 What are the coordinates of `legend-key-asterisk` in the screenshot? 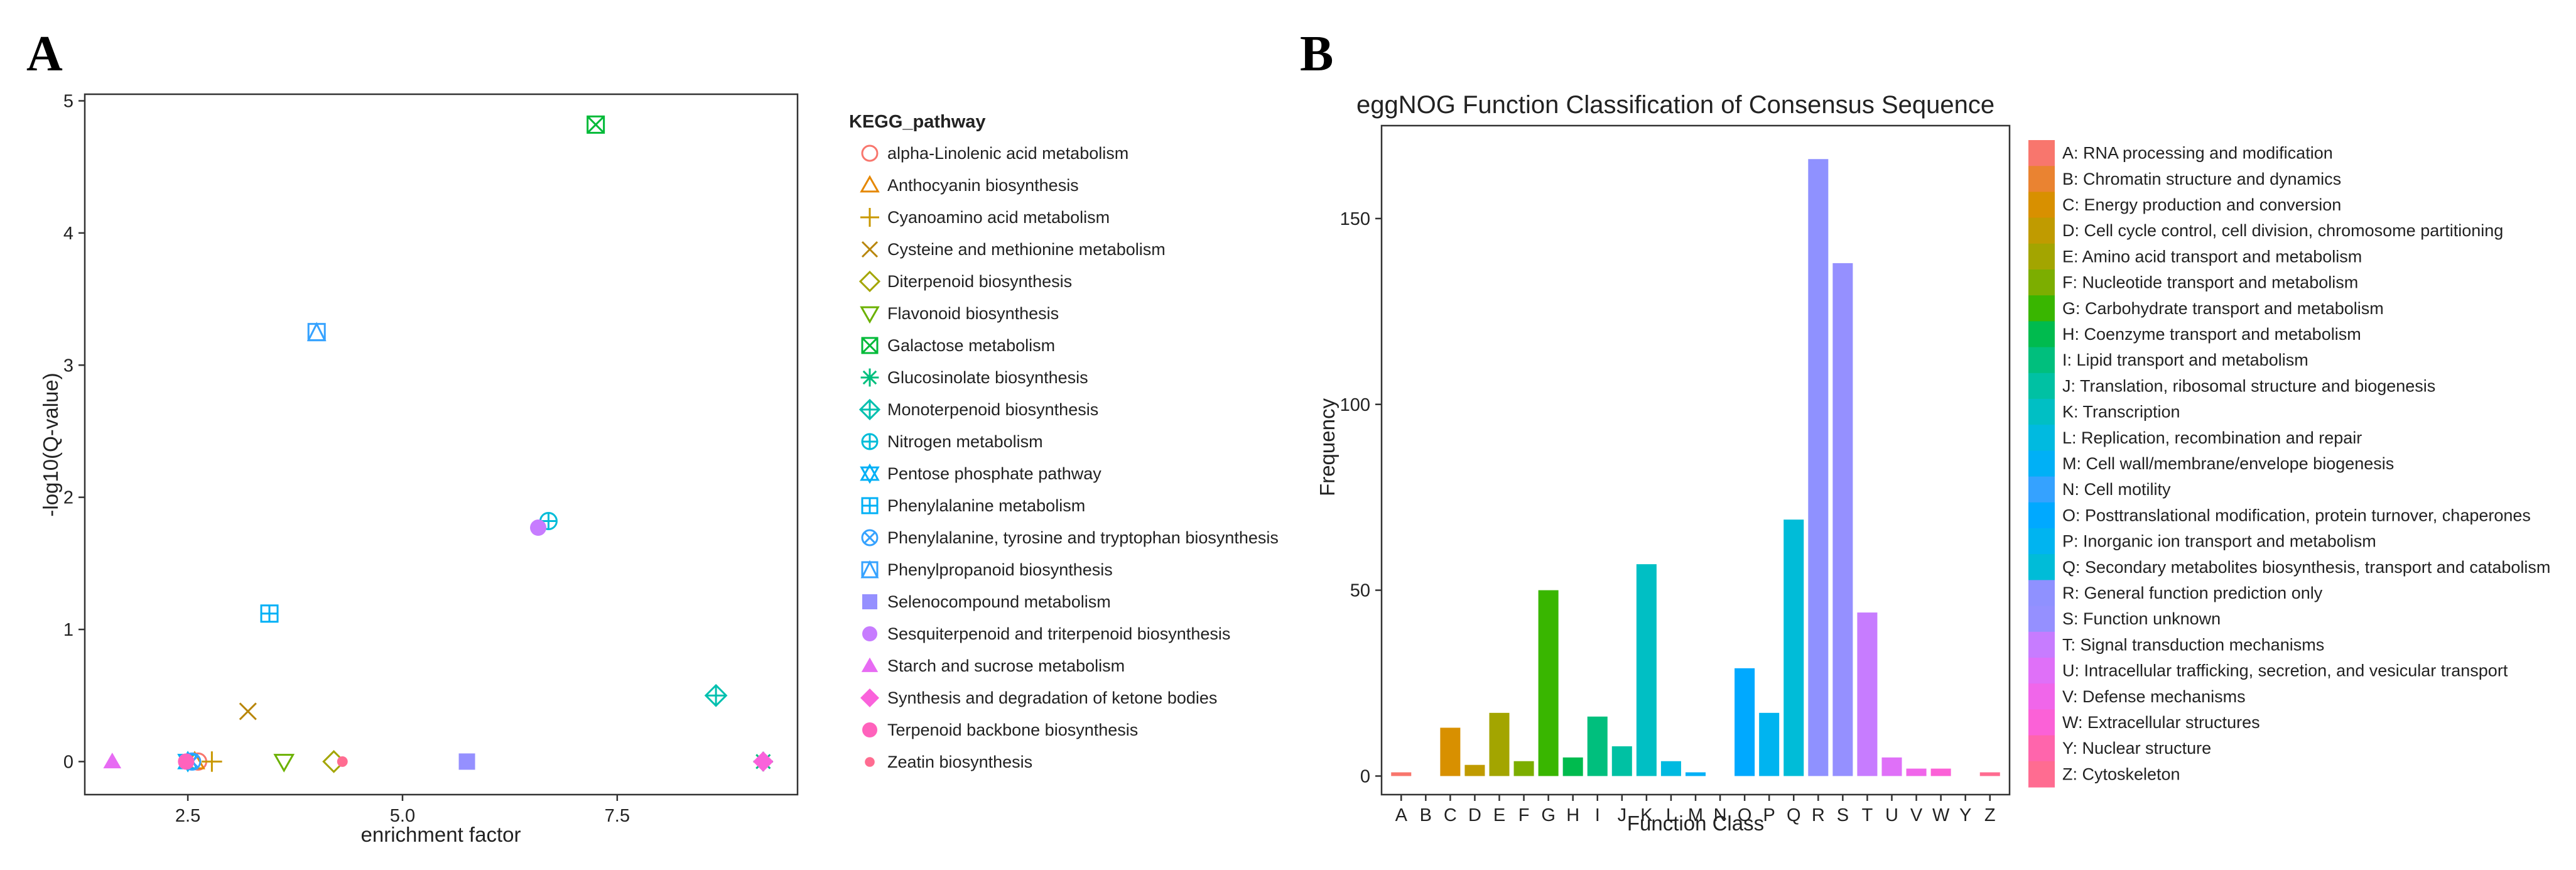 It's located at (869, 378).